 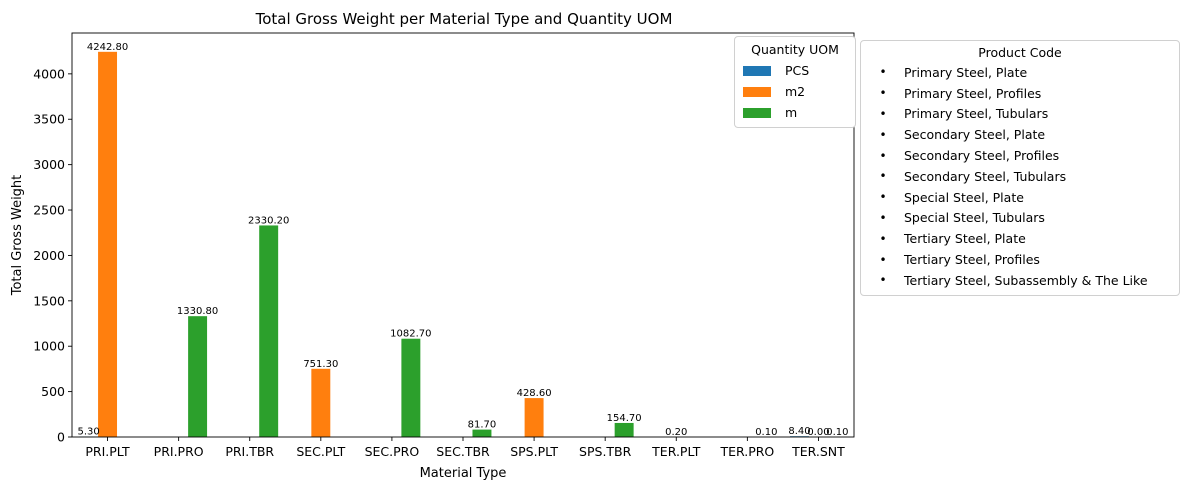 I want to click on x-tick-label: TER.SNT, so click(x=818, y=451).